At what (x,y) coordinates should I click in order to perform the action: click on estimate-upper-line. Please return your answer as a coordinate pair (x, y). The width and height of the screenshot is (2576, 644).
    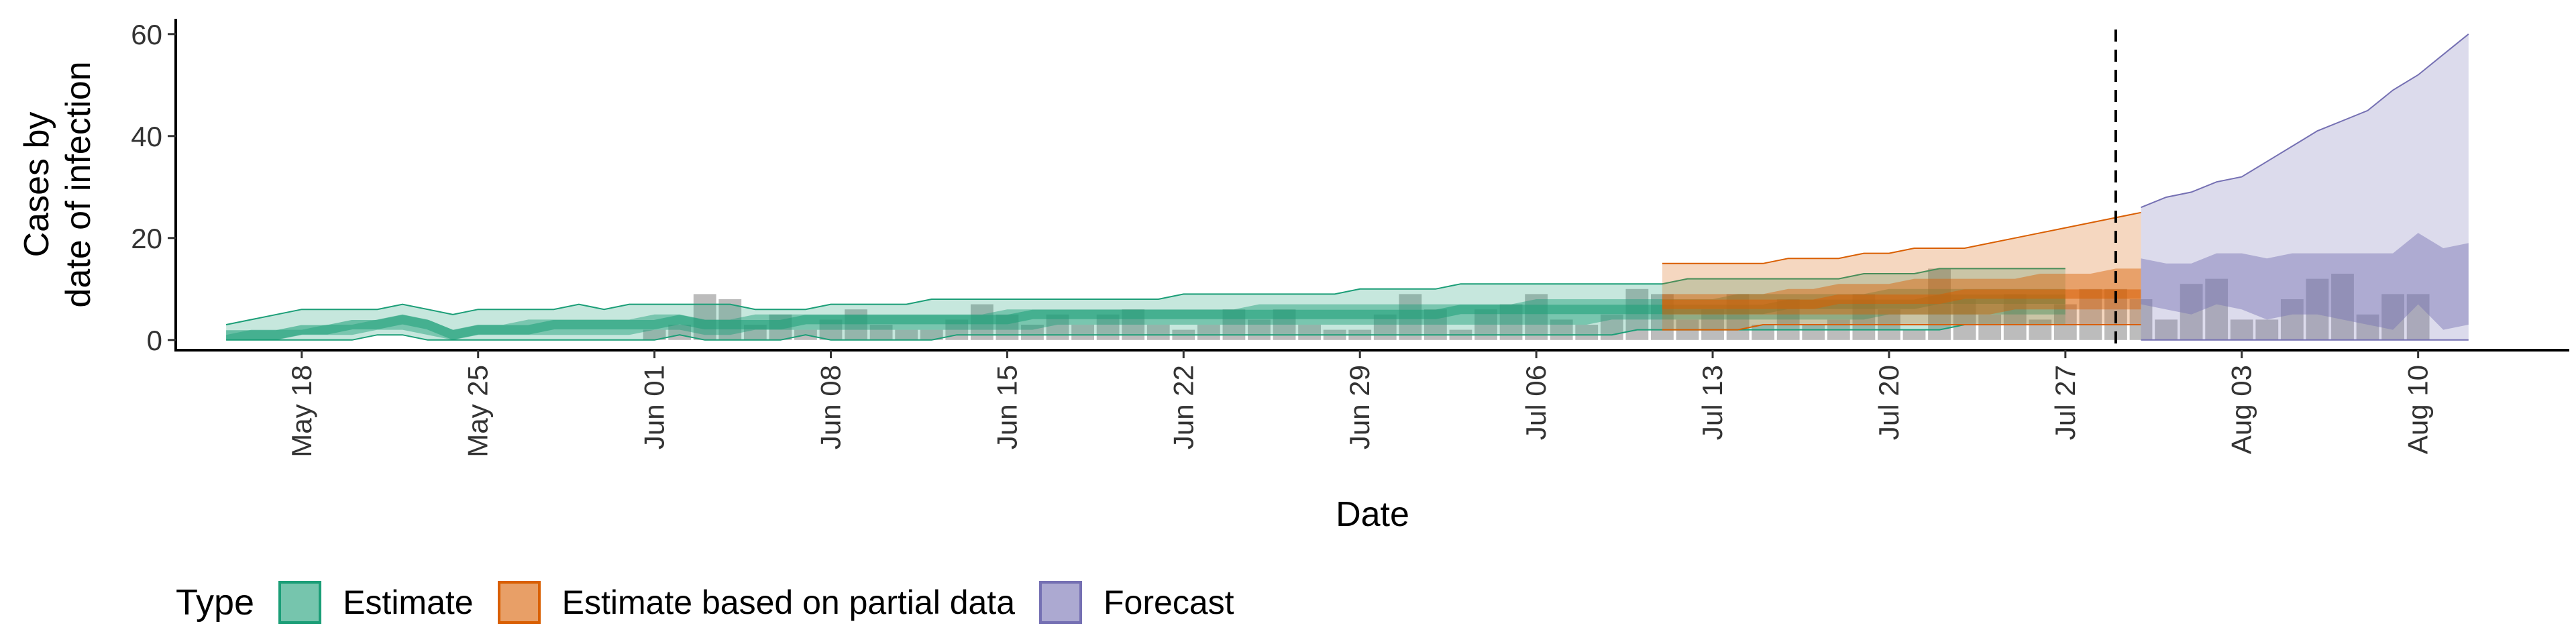
    Looking at the image, I should click on (1145, 296).